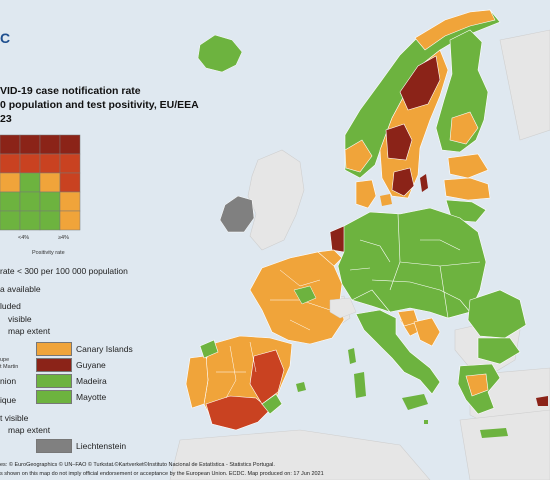 This screenshot has width=550, height=480. What do you see at coordinates (20, 289) in the screenshot?
I see `no-data-note: a available` at bounding box center [20, 289].